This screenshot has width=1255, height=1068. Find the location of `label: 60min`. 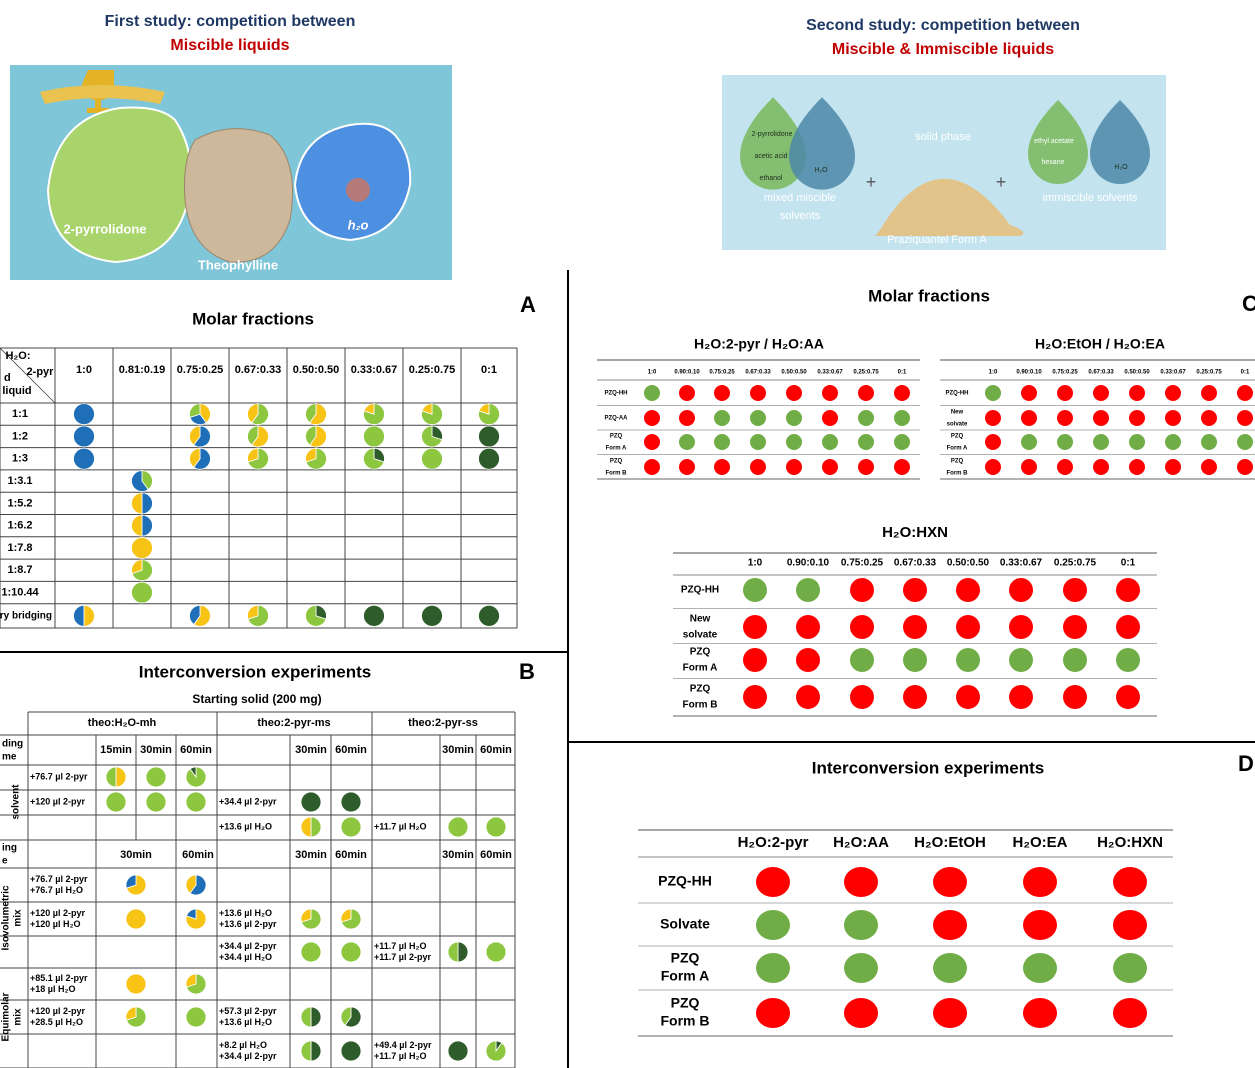

label: 60min is located at coordinates (196, 750).